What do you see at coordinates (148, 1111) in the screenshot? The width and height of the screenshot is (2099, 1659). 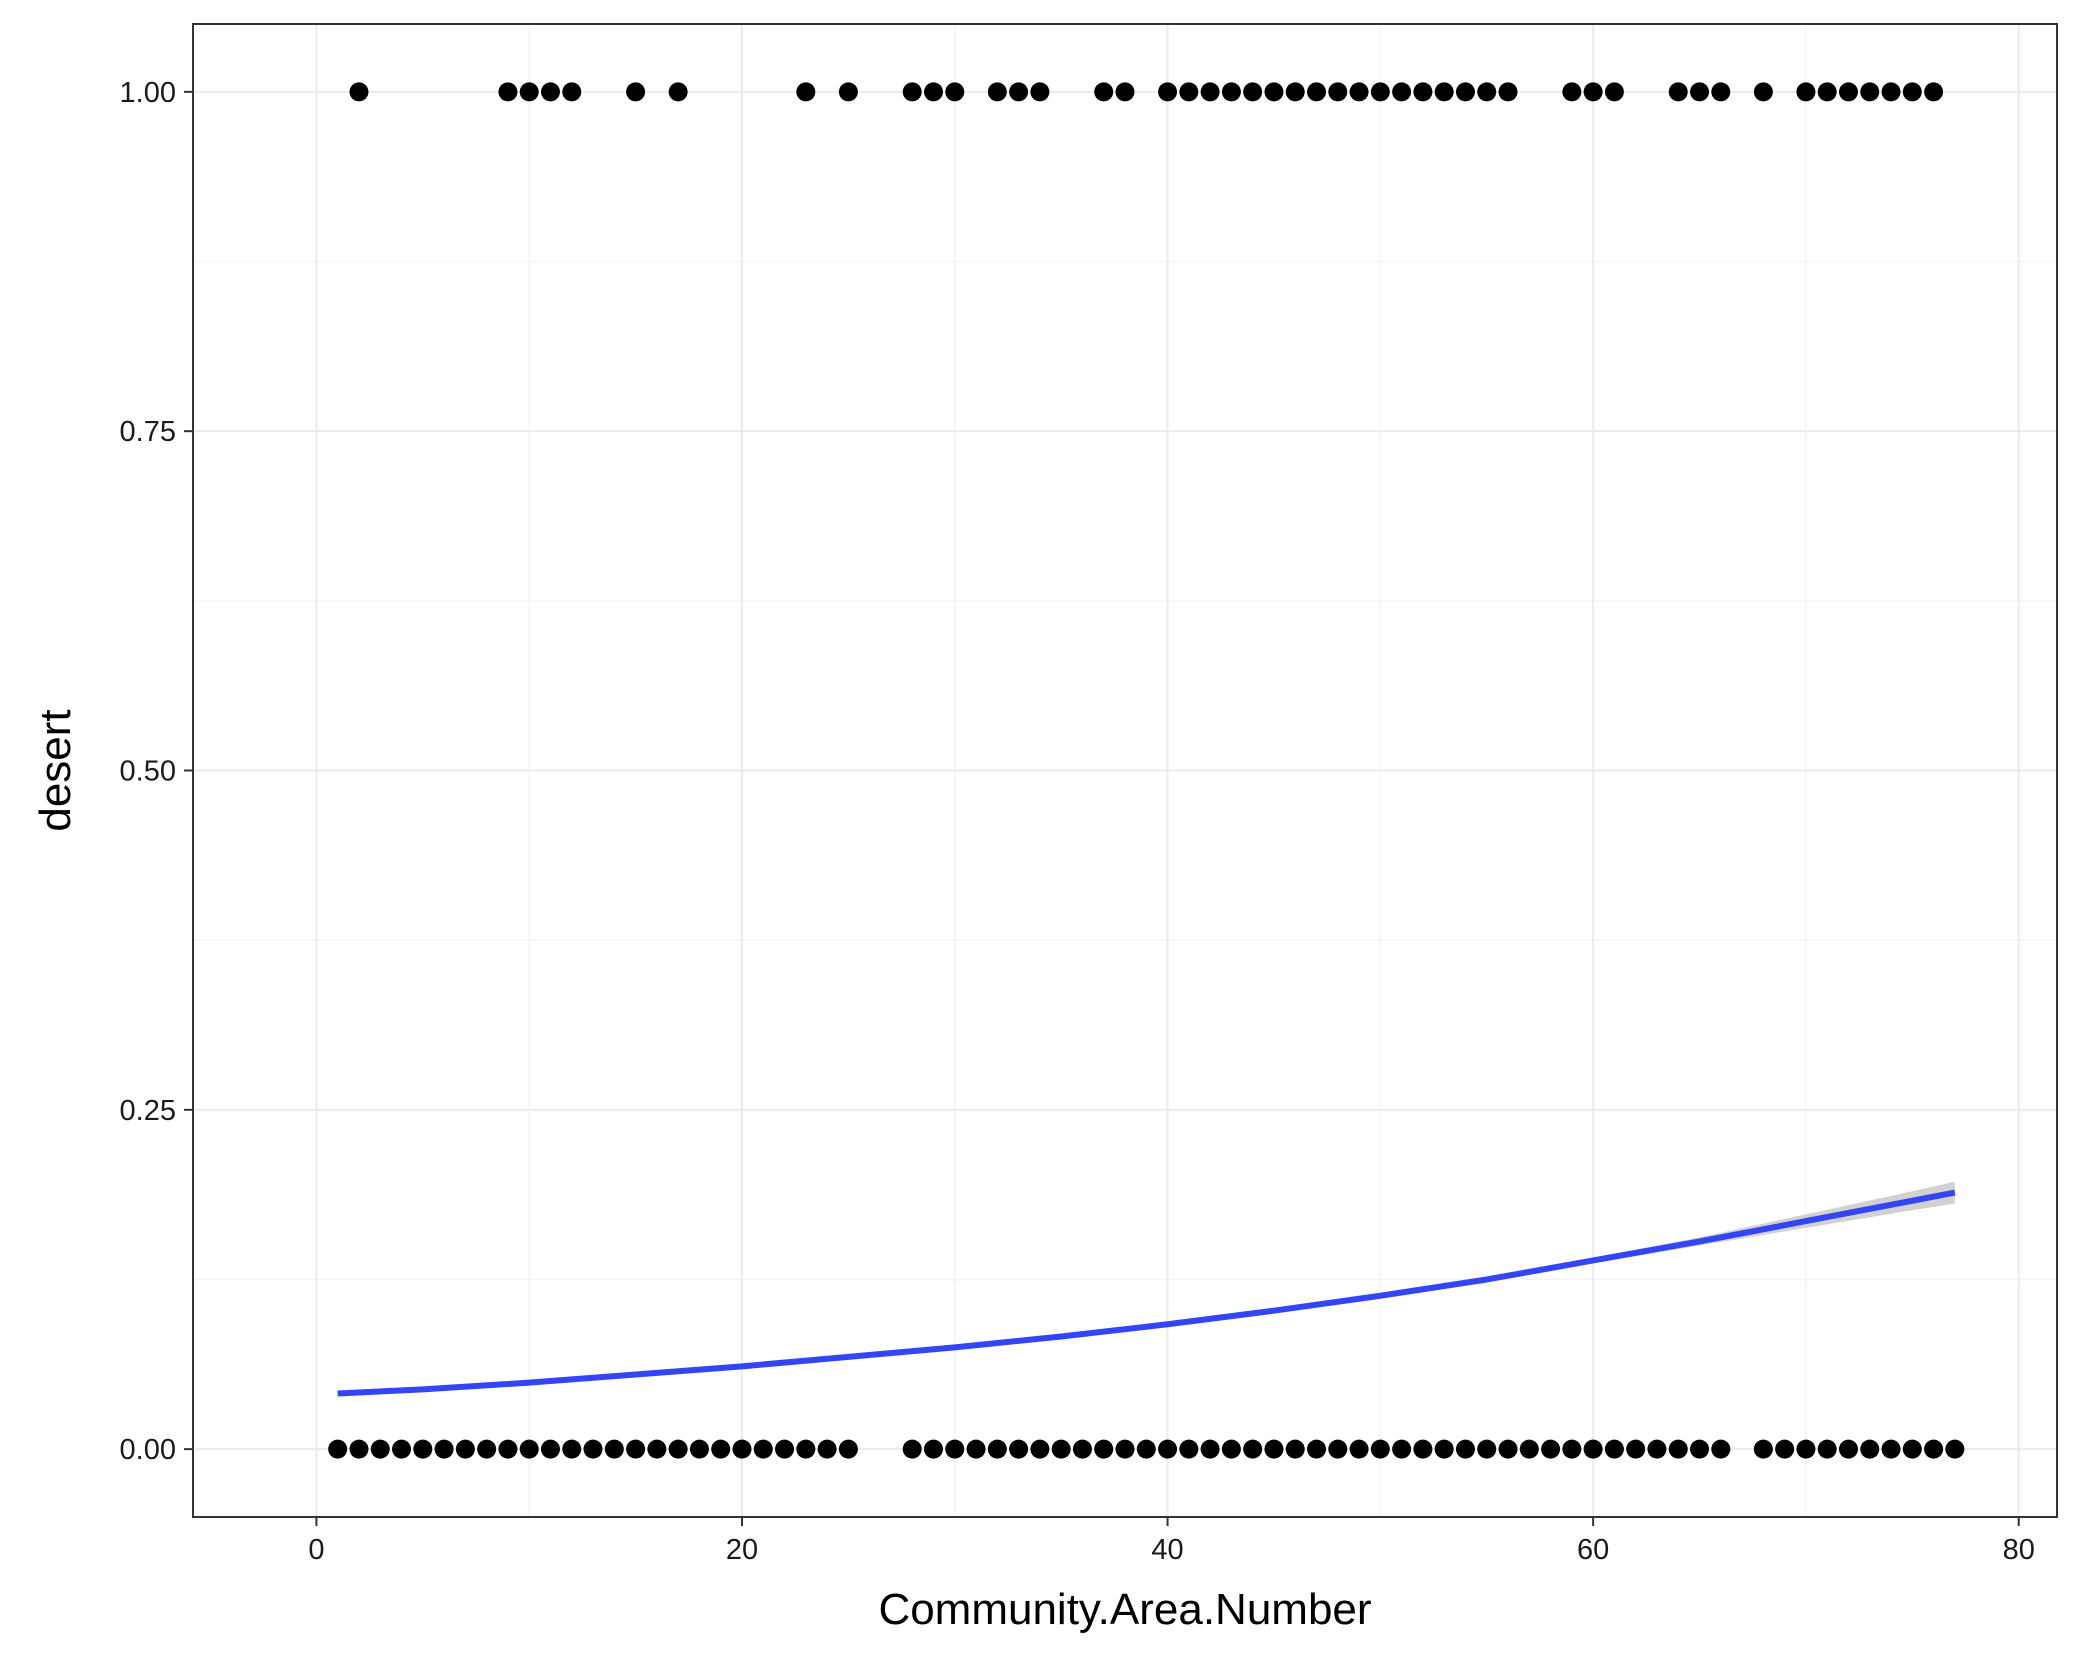 I see `y-tick-label: 0.25` at bounding box center [148, 1111].